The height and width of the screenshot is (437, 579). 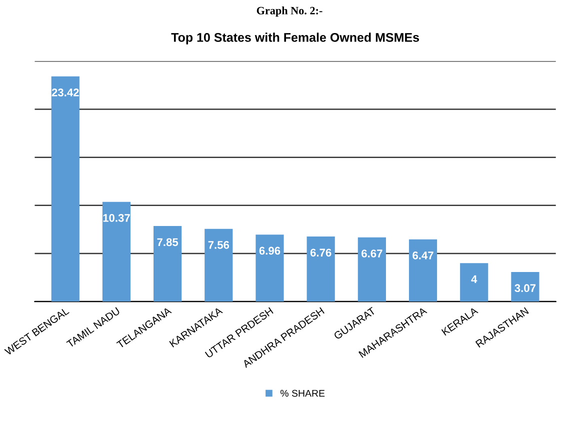 What do you see at coordinates (116, 218) in the screenshot?
I see `data-label: 10.37` at bounding box center [116, 218].